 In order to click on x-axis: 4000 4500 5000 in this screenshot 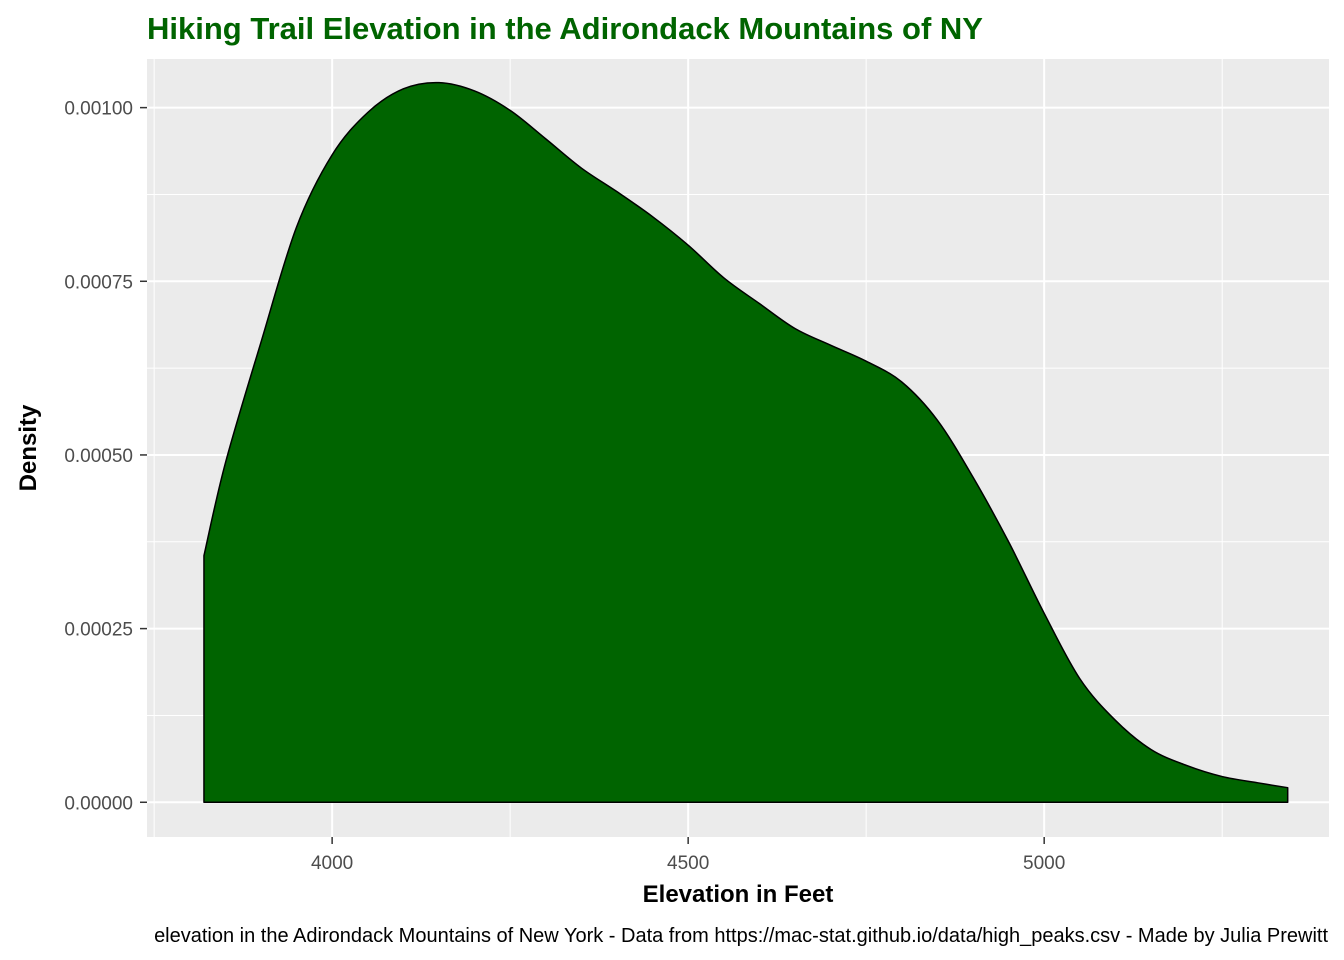, I will do `click(688, 855)`.